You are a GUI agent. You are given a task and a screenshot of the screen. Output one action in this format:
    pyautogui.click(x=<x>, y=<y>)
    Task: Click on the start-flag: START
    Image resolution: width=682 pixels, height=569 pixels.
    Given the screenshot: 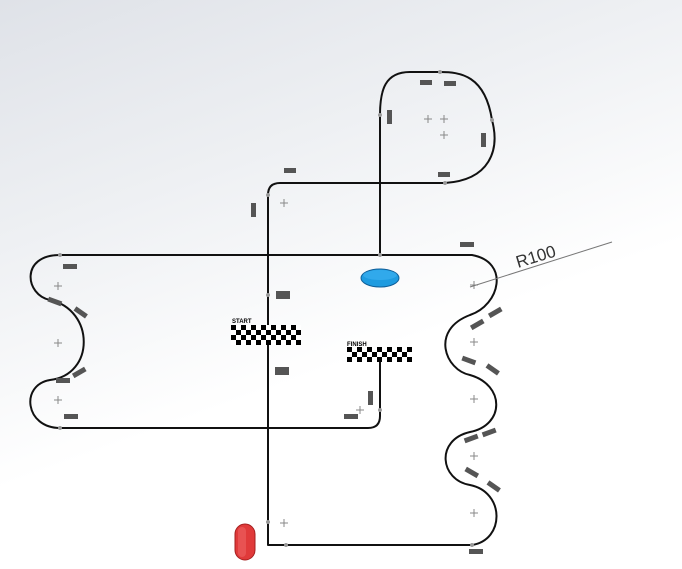 What is the action you would take?
    pyautogui.click(x=266, y=332)
    